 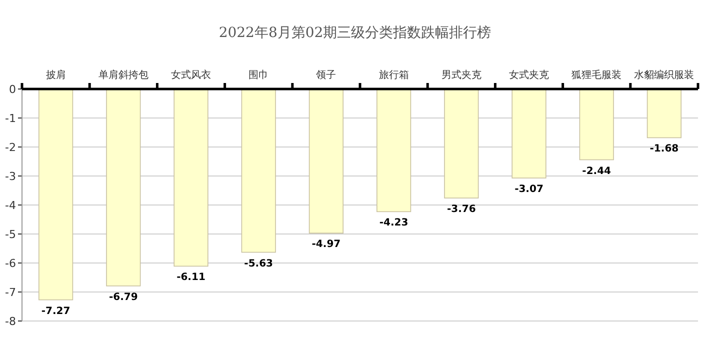 I want to click on data-label: -4.23, so click(x=393, y=223).